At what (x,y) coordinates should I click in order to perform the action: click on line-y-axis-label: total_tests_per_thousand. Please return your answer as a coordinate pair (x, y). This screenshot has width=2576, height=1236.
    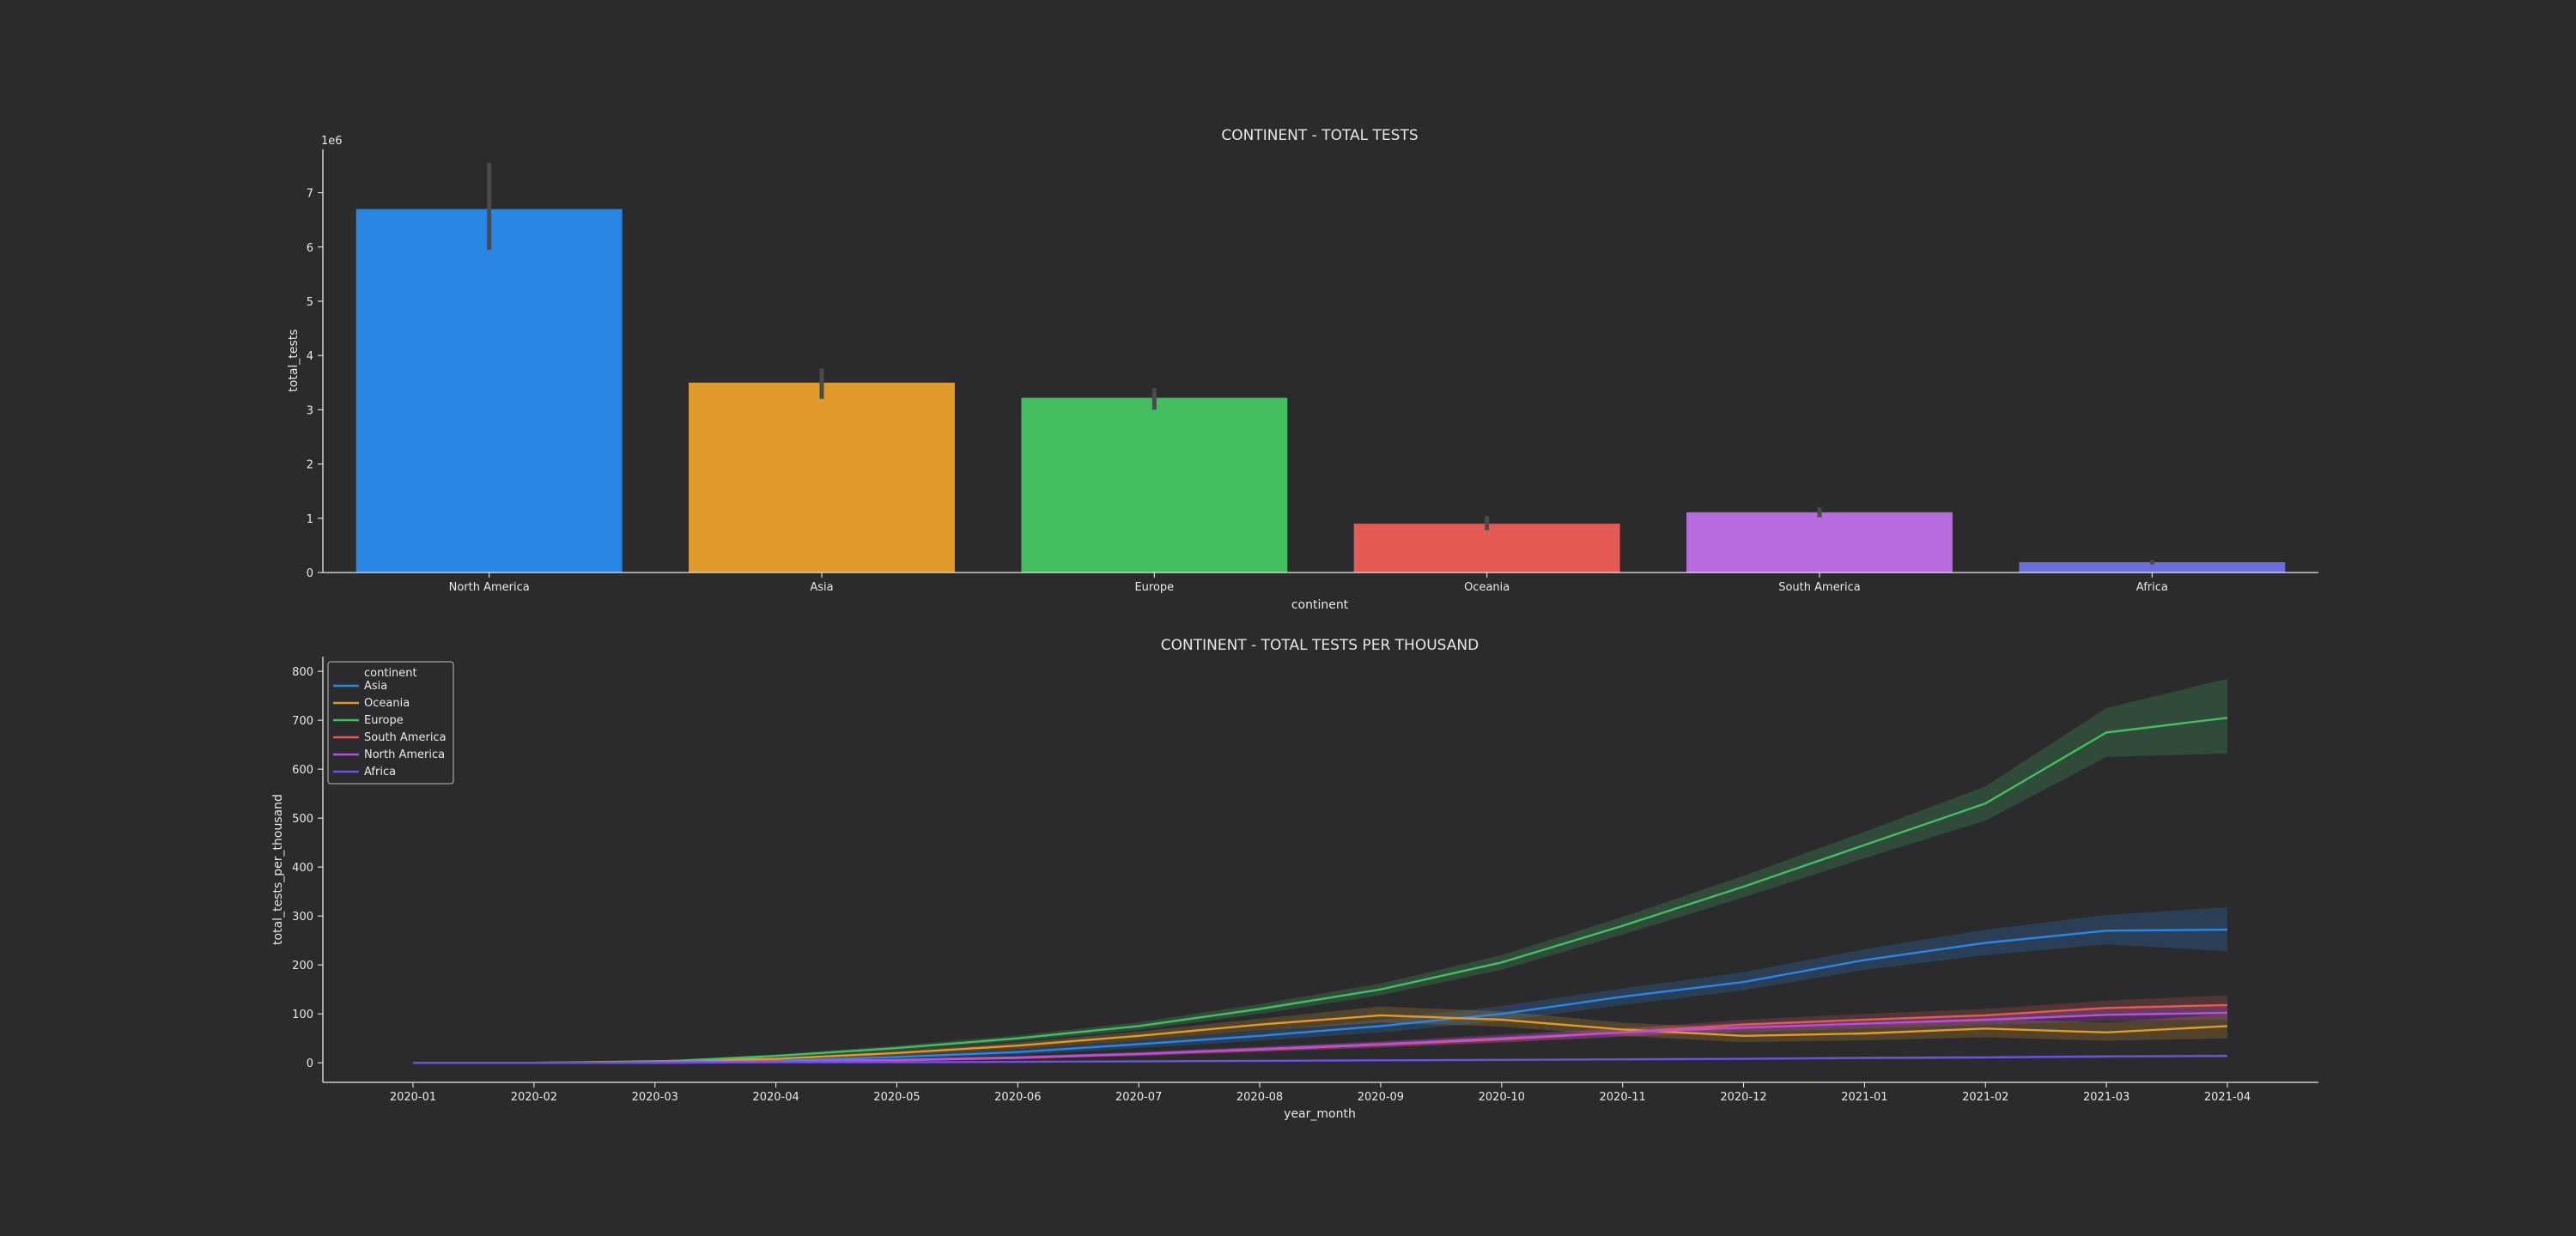
    Looking at the image, I should click on (278, 869).